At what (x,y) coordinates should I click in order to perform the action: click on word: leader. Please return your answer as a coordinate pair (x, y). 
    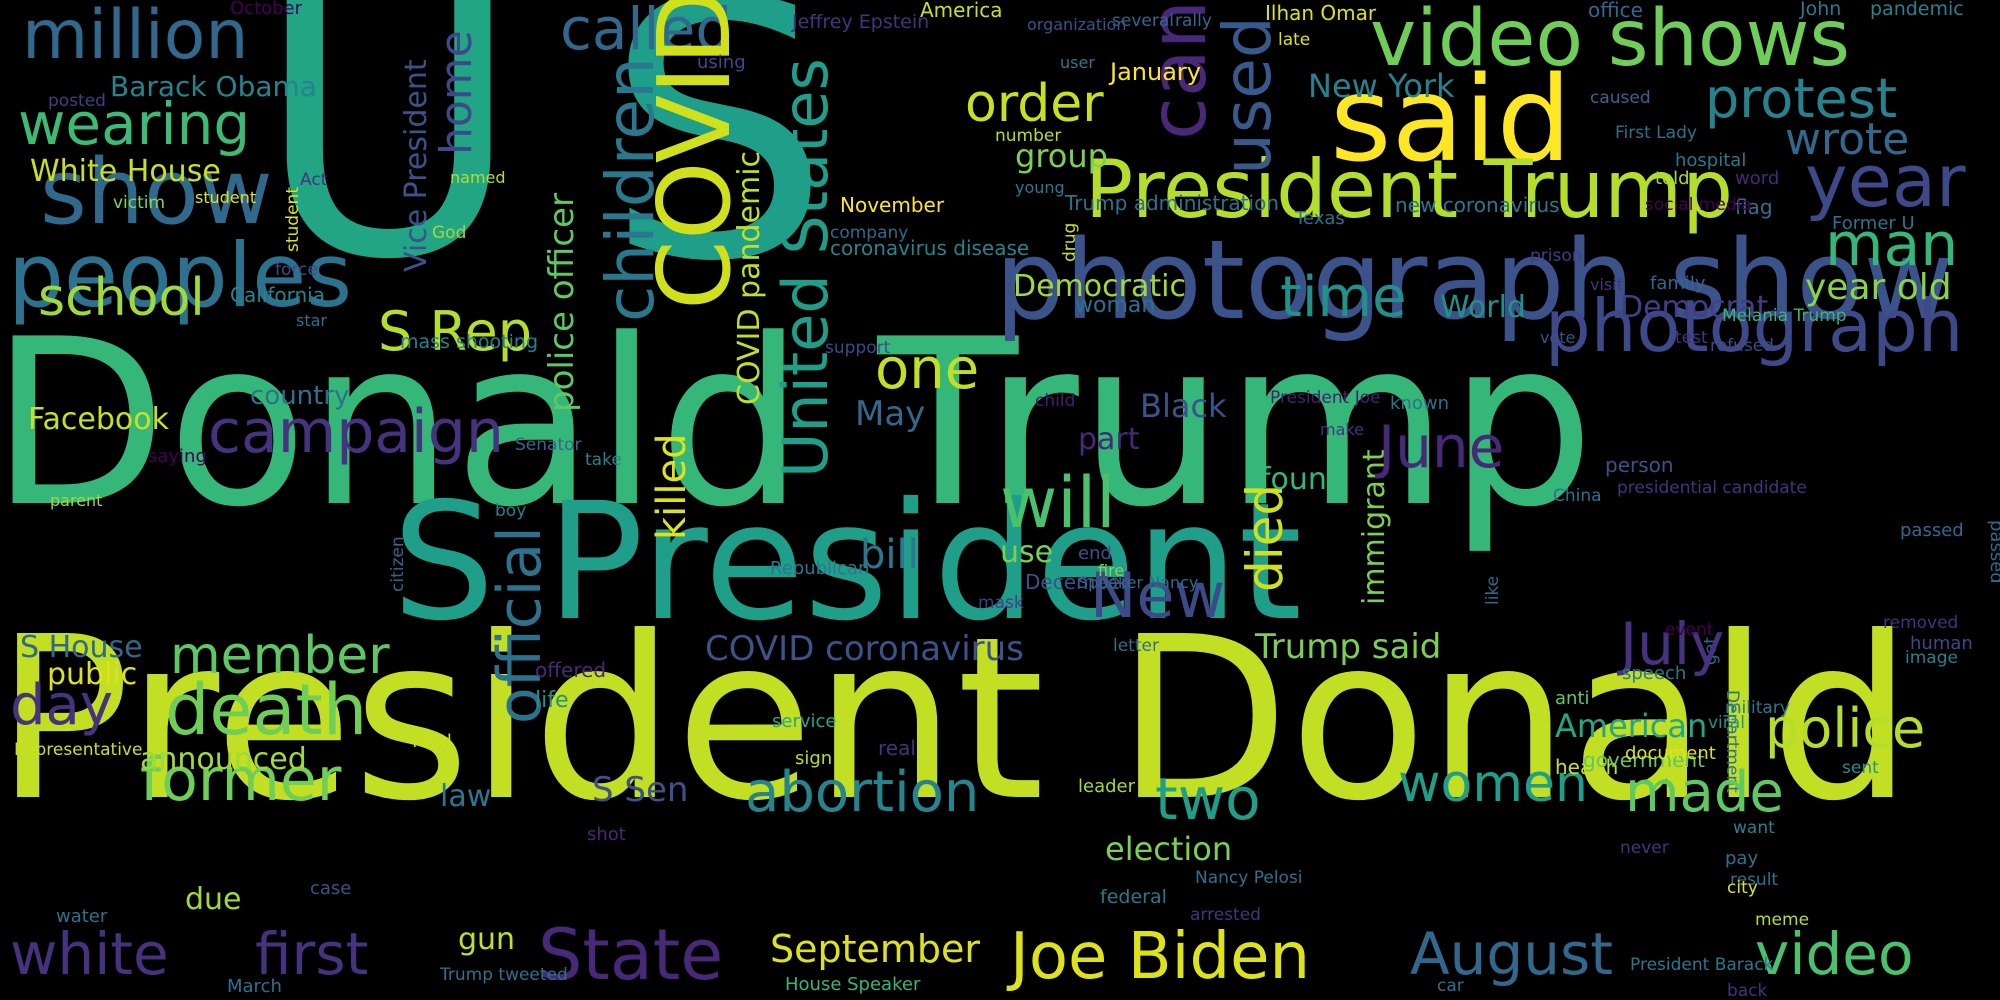
    Looking at the image, I should click on (1107, 786).